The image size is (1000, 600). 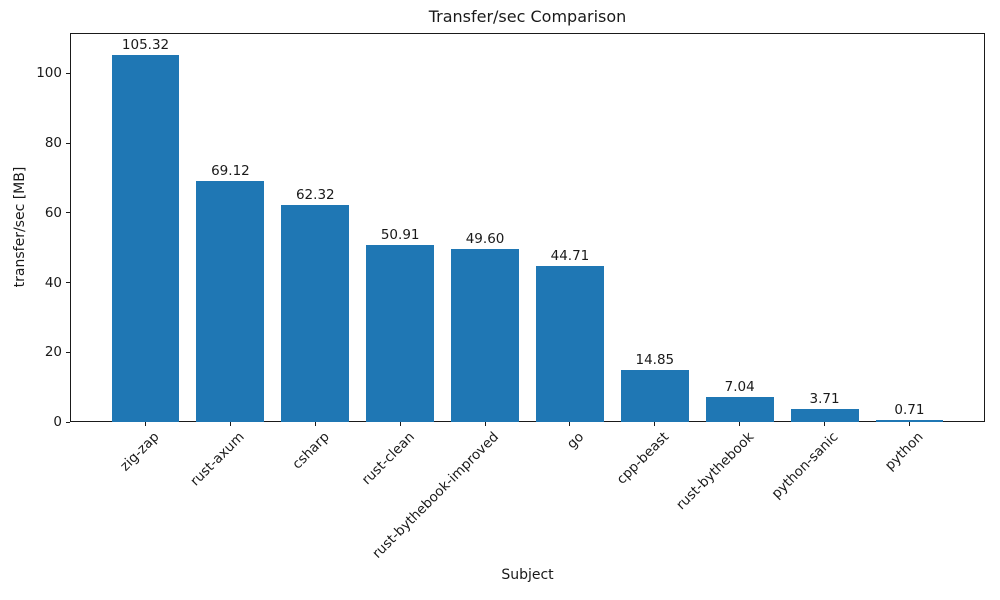 What do you see at coordinates (805, 465) in the screenshot?
I see `x-tick-label: python-sanic` at bounding box center [805, 465].